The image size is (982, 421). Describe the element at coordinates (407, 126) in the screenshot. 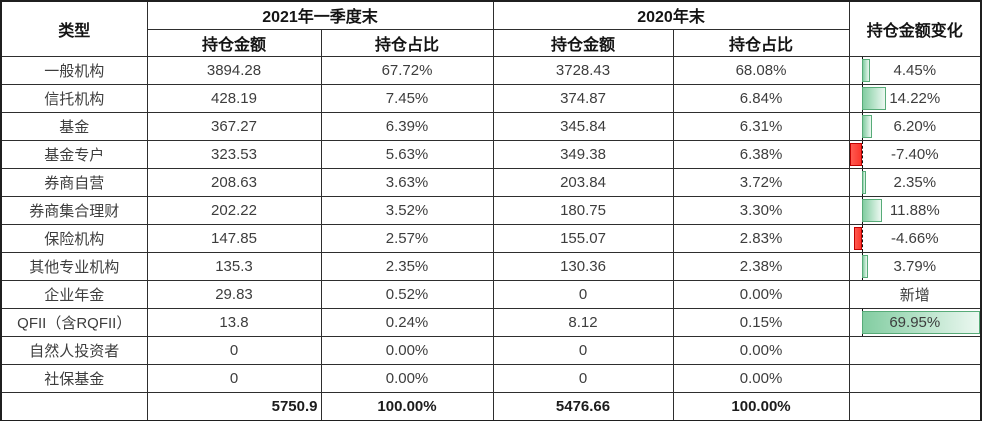

I see `ratio-2021-cell: 6.39%` at that location.